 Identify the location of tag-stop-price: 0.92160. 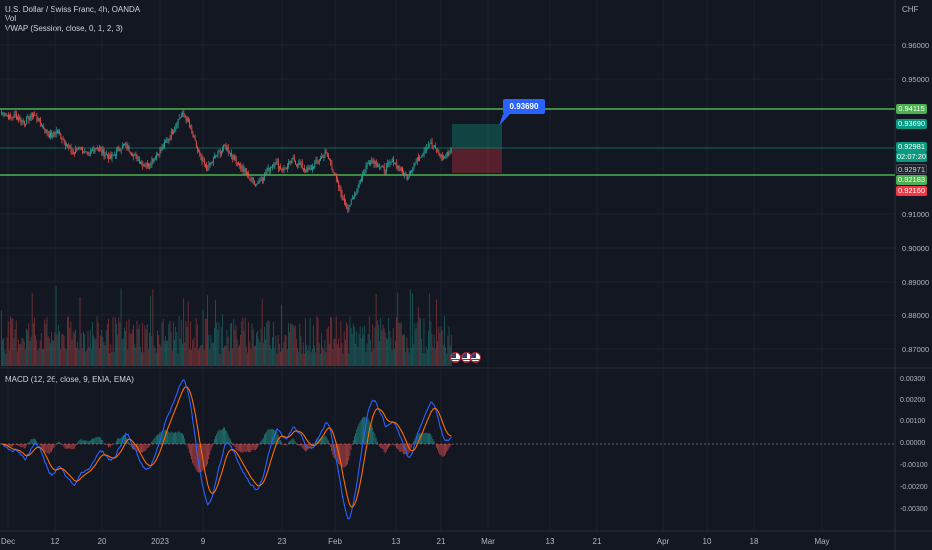
(911, 191).